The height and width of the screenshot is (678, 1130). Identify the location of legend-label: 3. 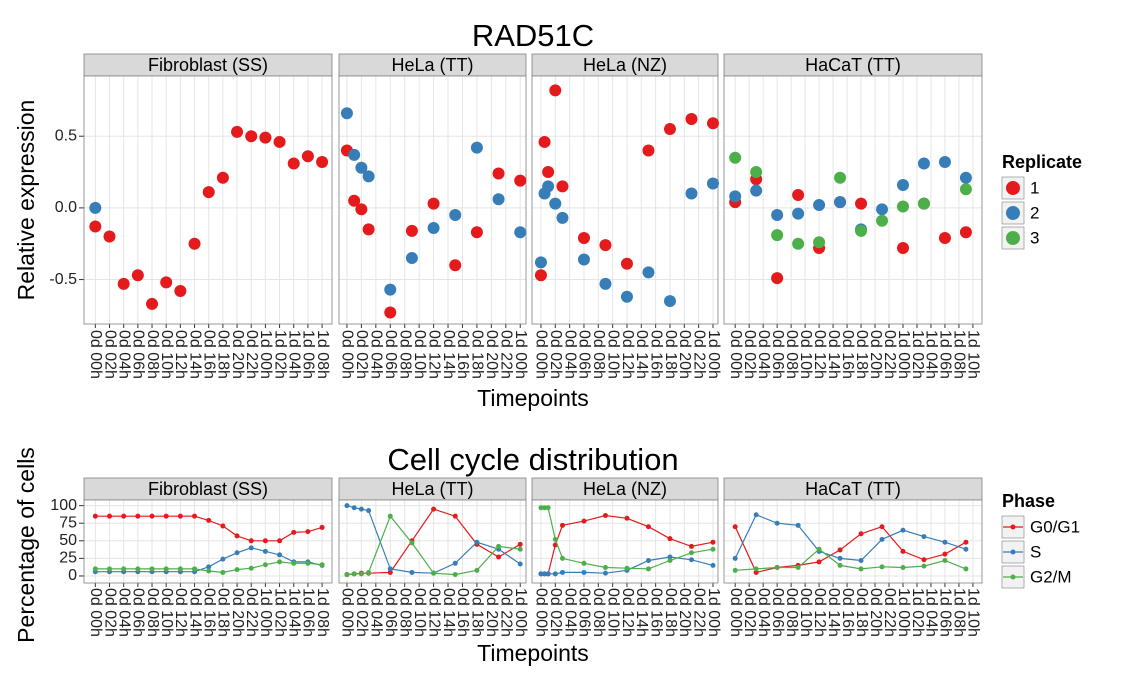
(1034, 237).